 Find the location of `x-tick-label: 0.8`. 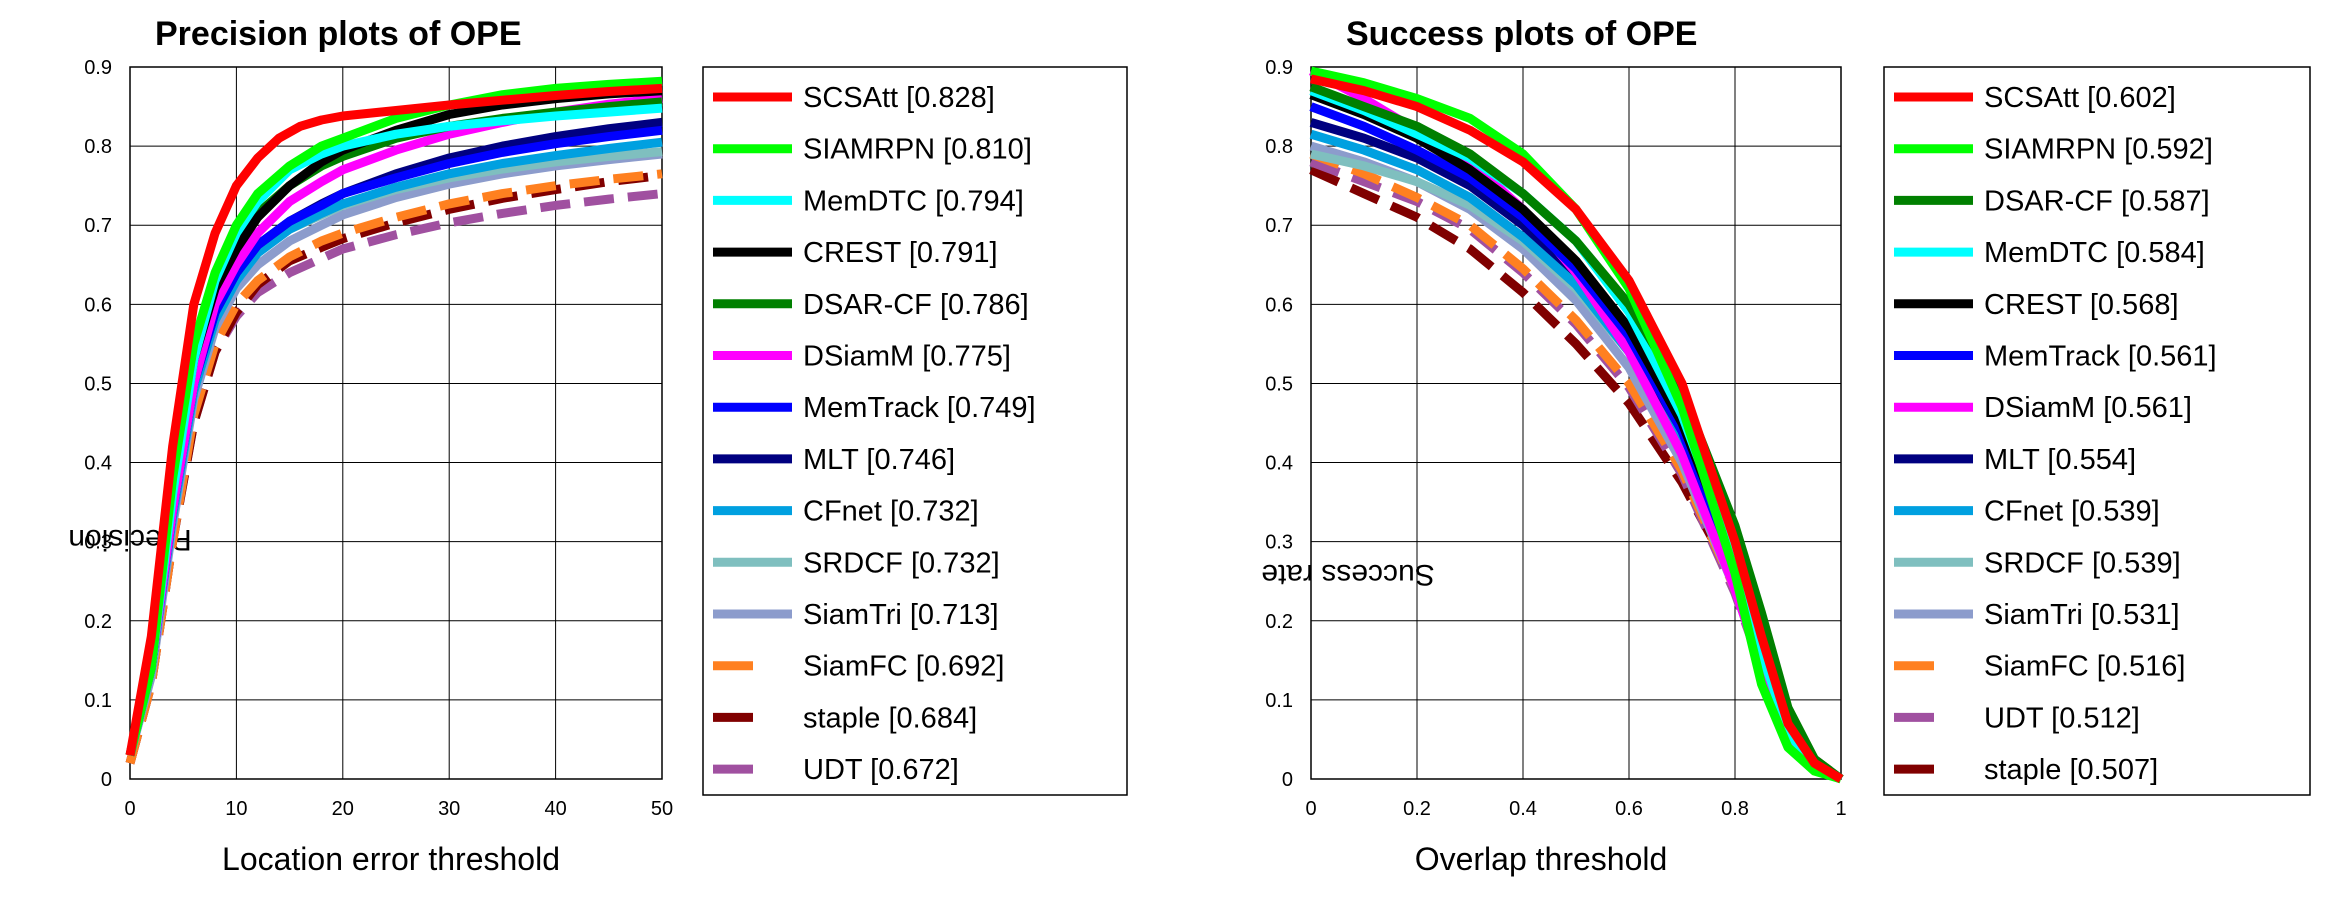

x-tick-label: 0.8 is located at coordinates (1735, 809).